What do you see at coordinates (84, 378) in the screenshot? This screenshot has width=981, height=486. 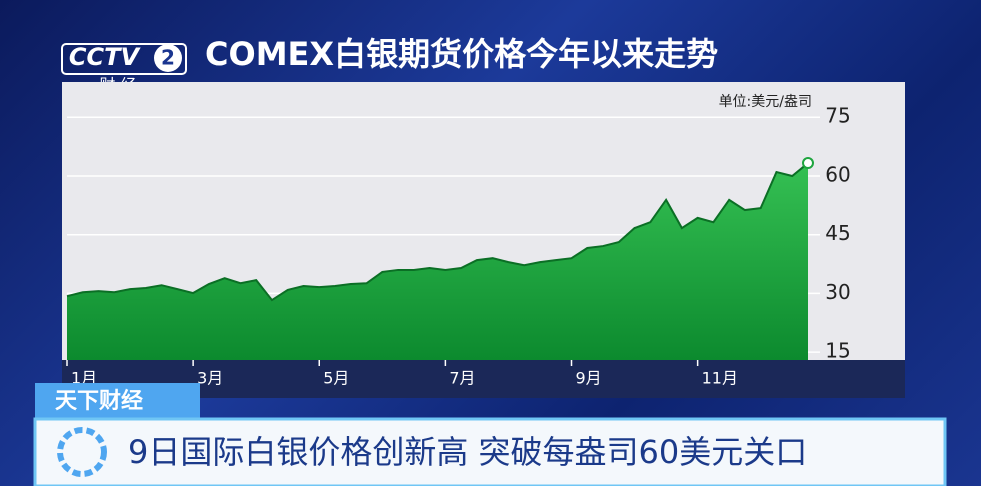 I see `x-tick-label: 1月` at bounding box center [84, 378].